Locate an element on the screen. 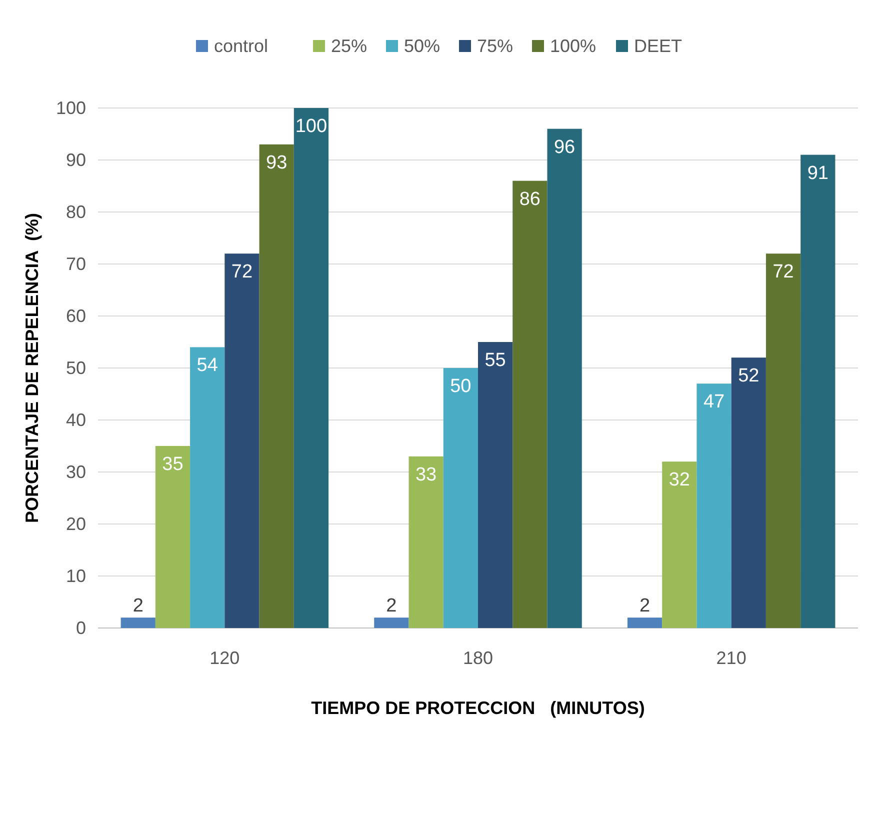 This screenshot has height=814, width=896. x-tick-label: 180 is located at coordinates (478, 658).